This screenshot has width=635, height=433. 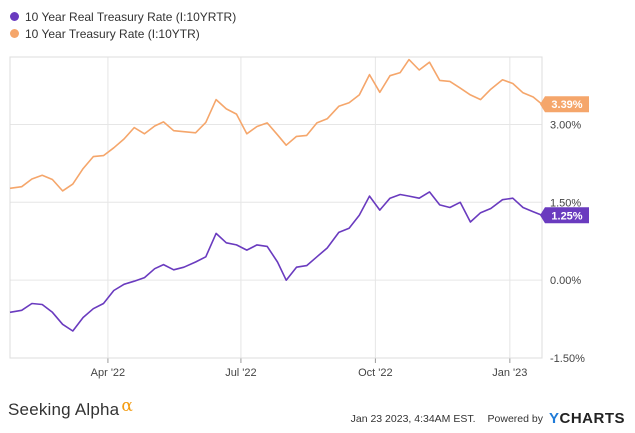 I want to click on legend-item-nominal-rate: 10 Year Treasury Rate (I:10YTR), so click(x=123, y=33).